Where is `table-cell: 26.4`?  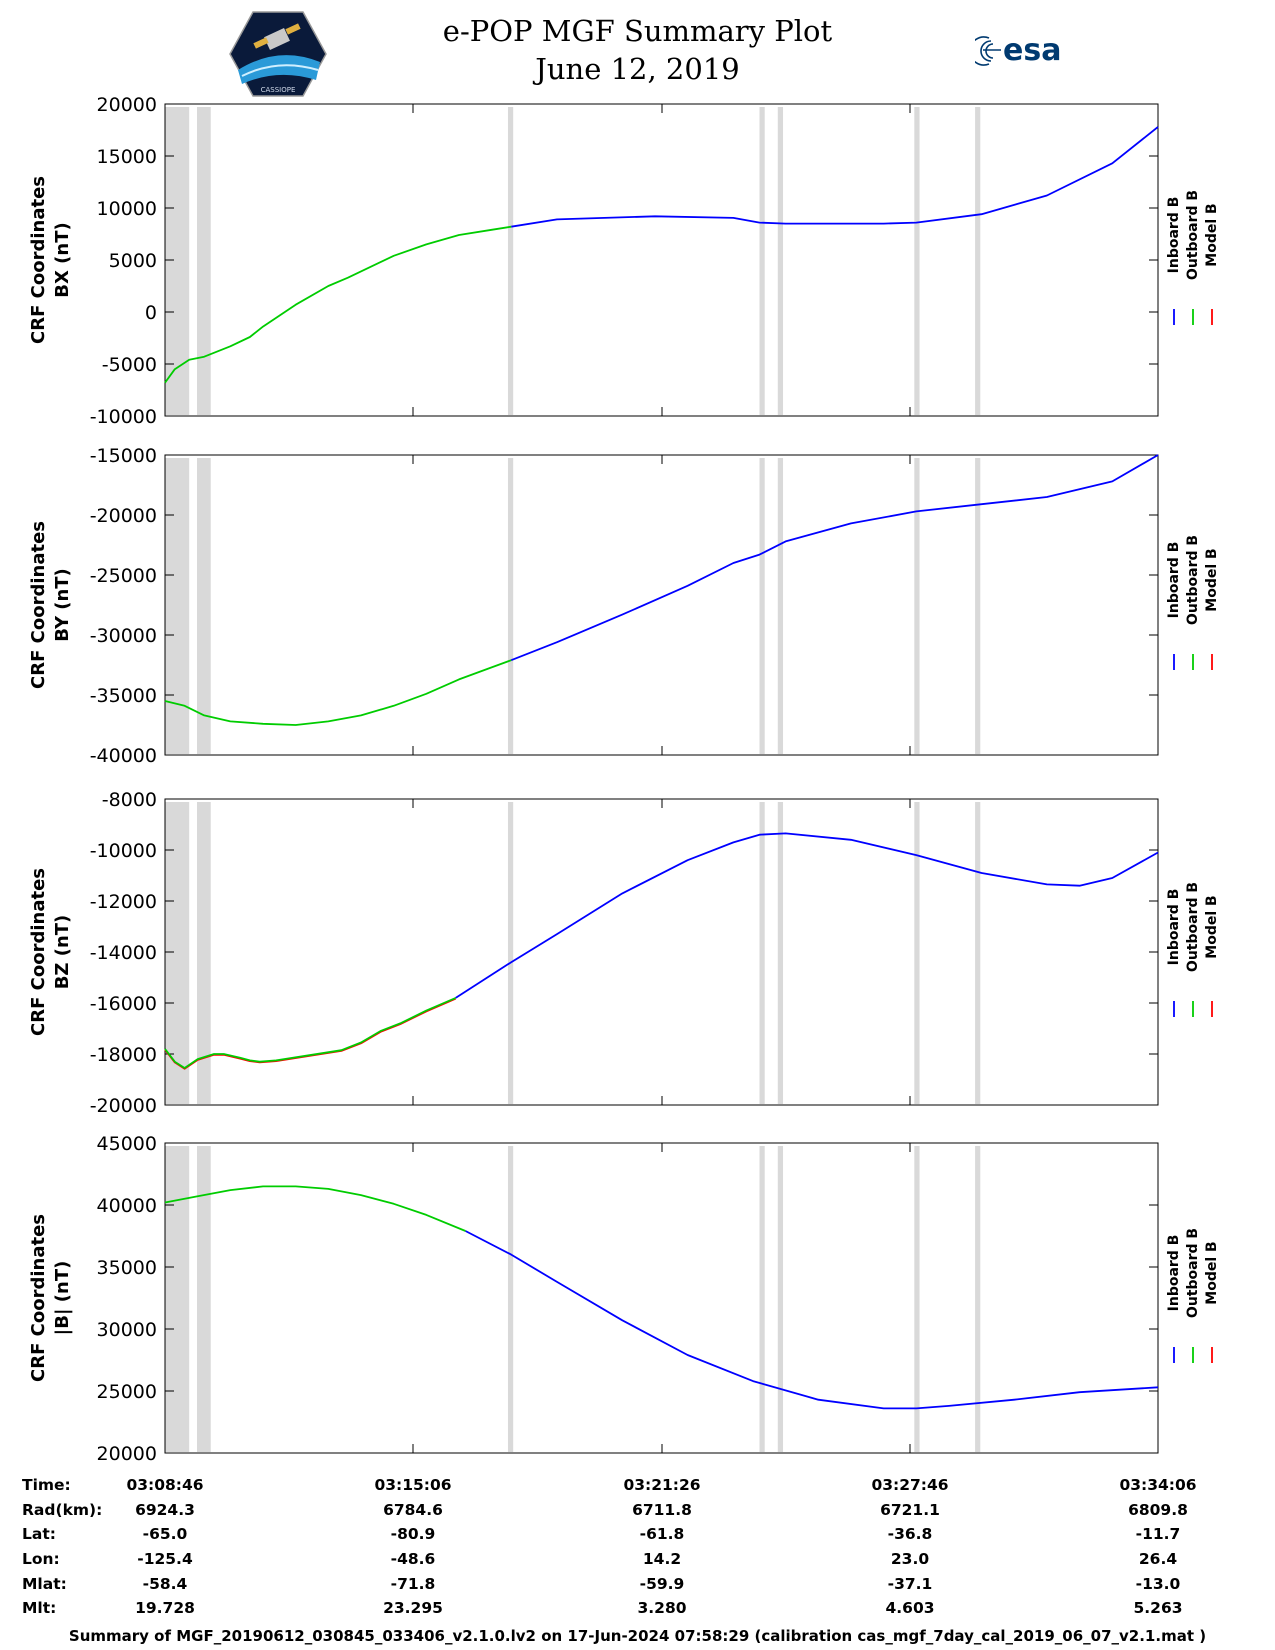 table-cell: 26.4 is located at coordinates (1158, 1559).